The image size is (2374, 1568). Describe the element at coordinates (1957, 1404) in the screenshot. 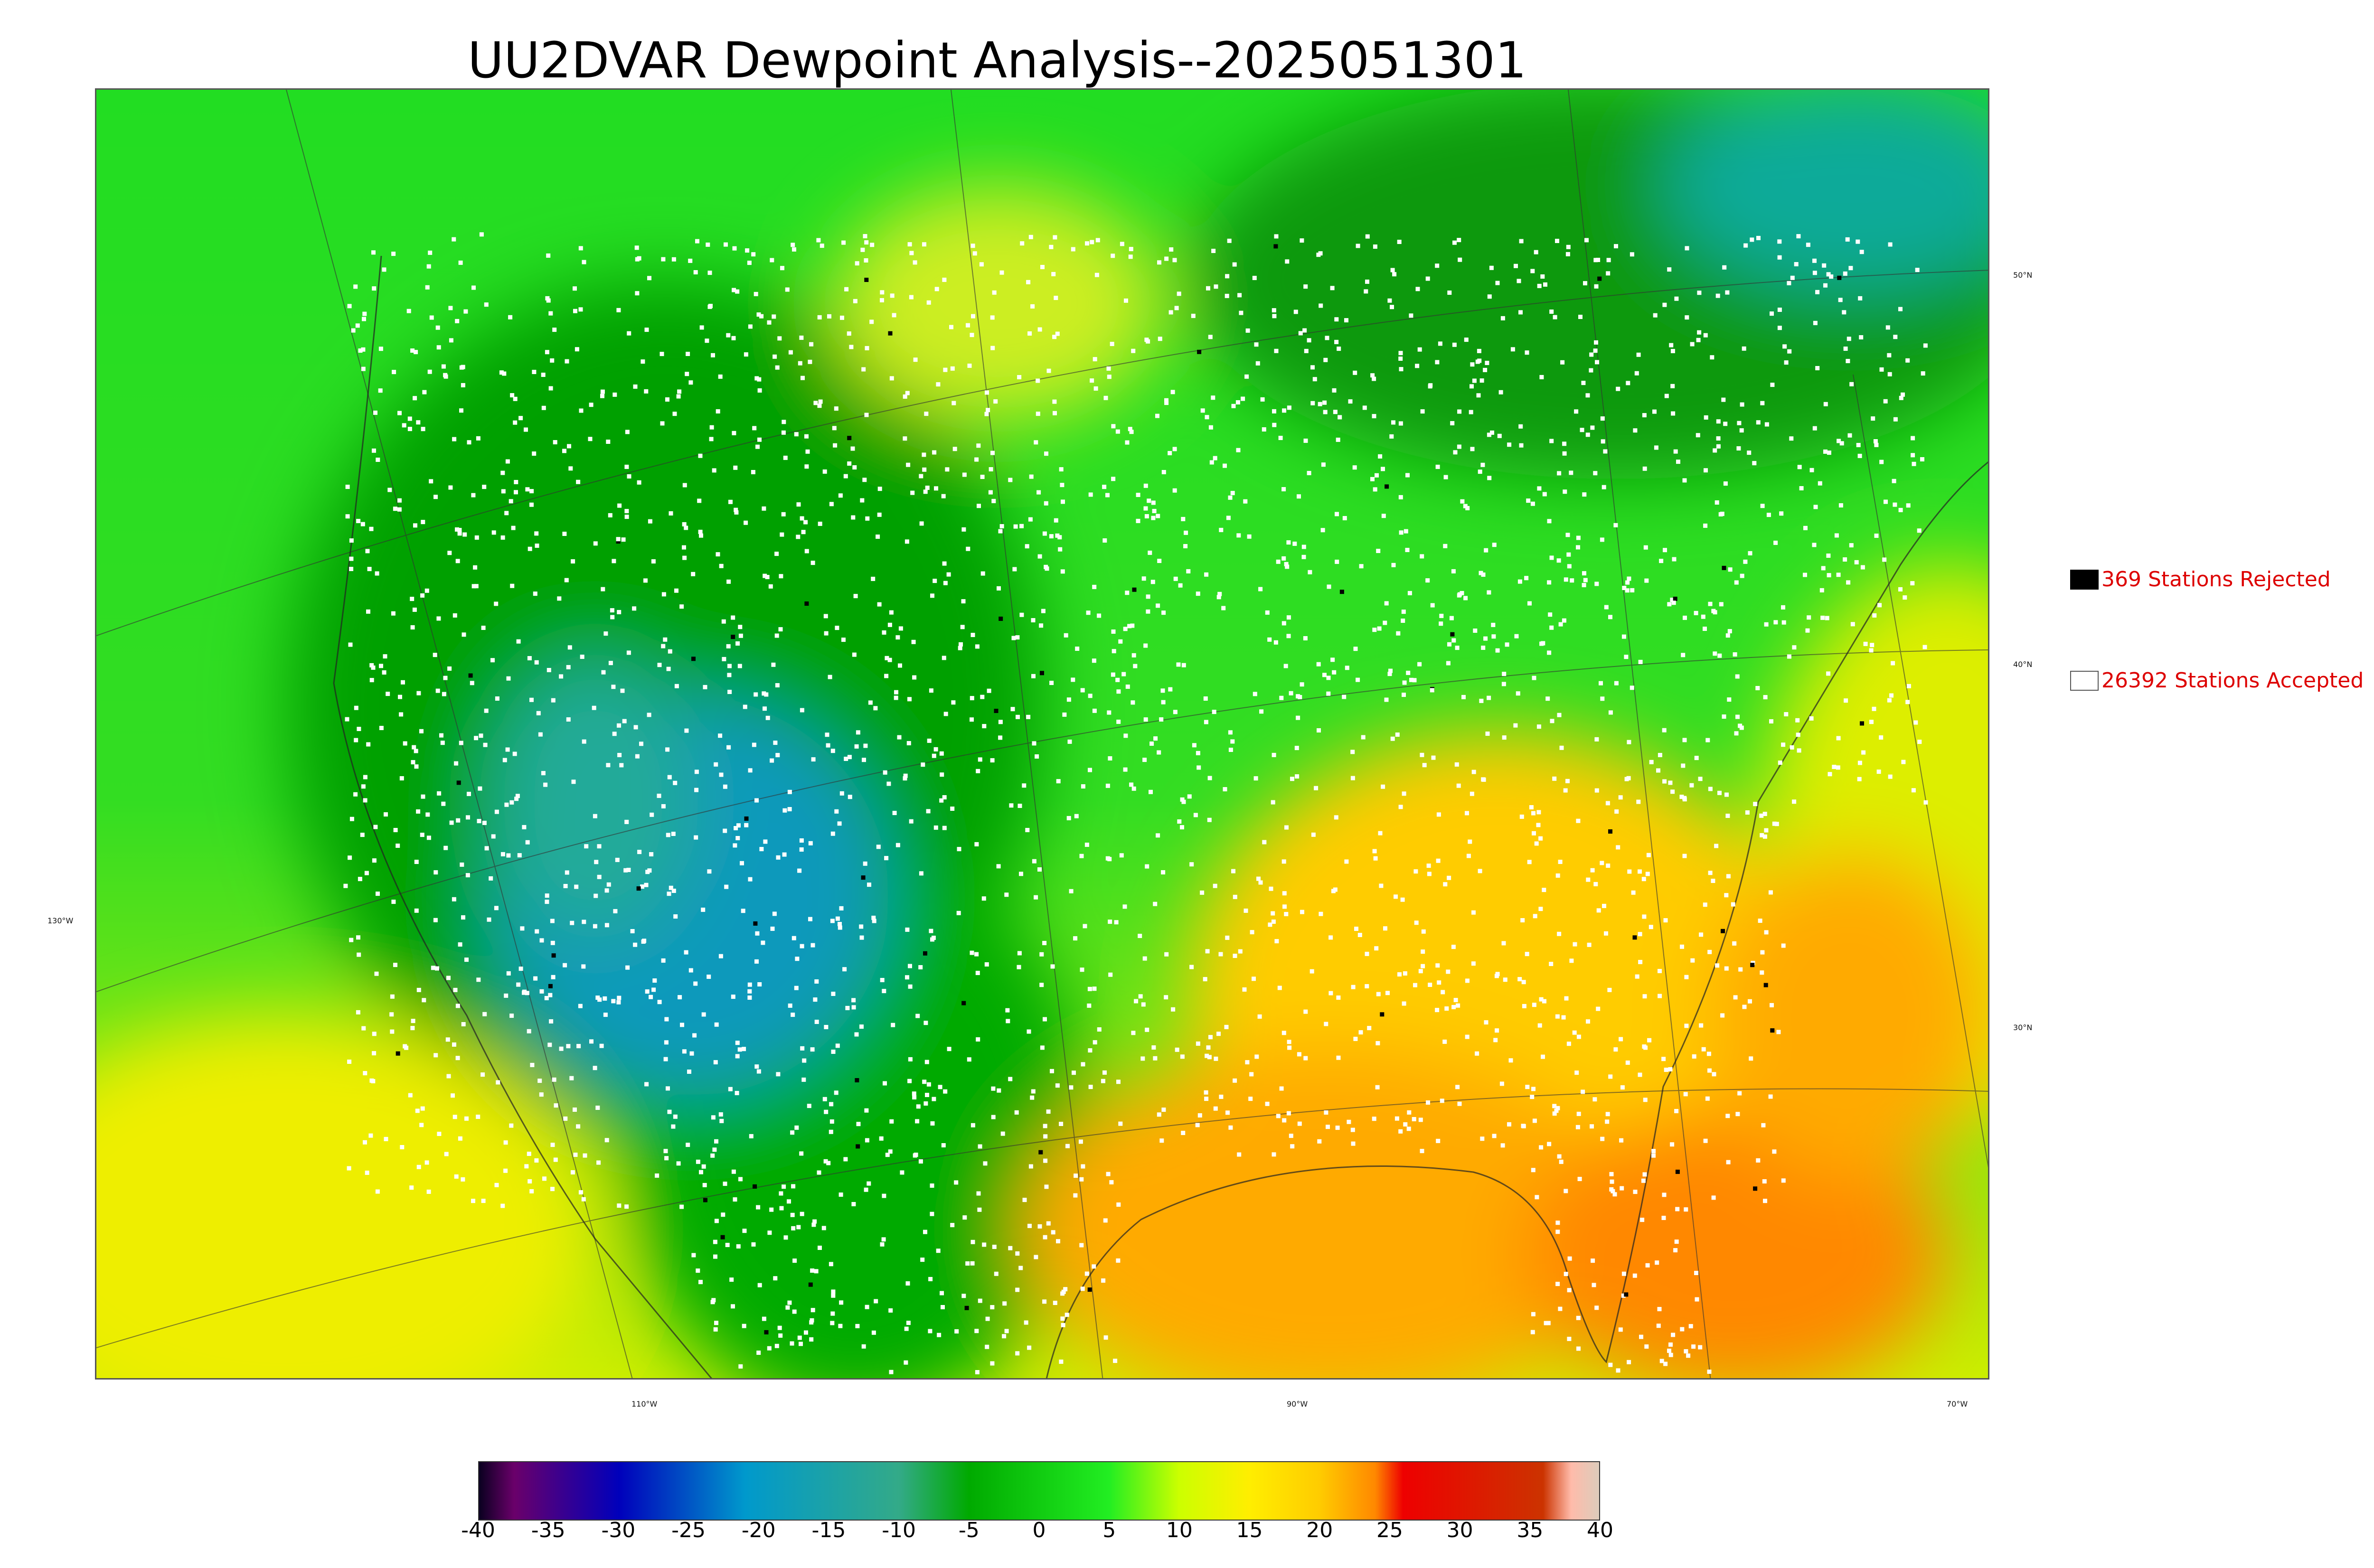

I see `lon-label-70w: 70°W` at that location.